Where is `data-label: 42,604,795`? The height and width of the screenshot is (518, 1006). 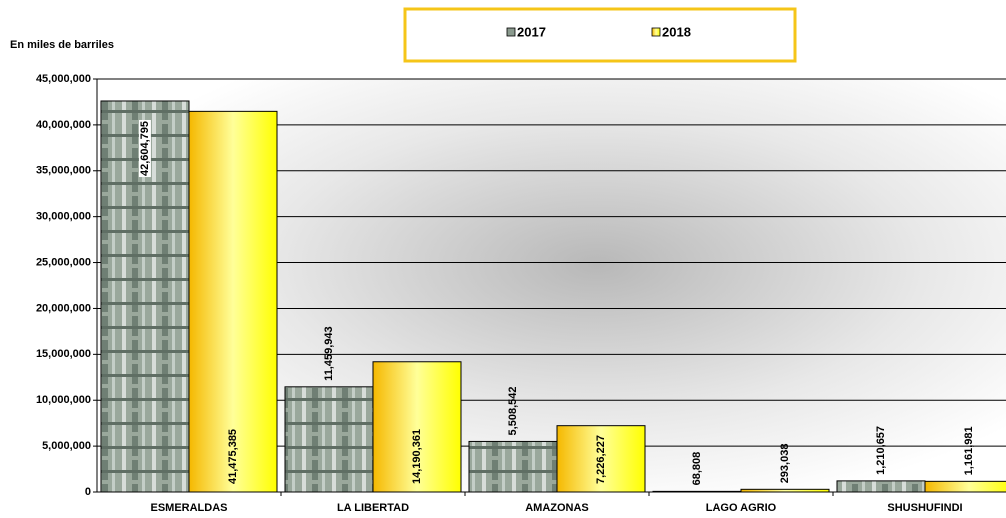
data-label: 42,604,795 is located at coordinates (145, 148).